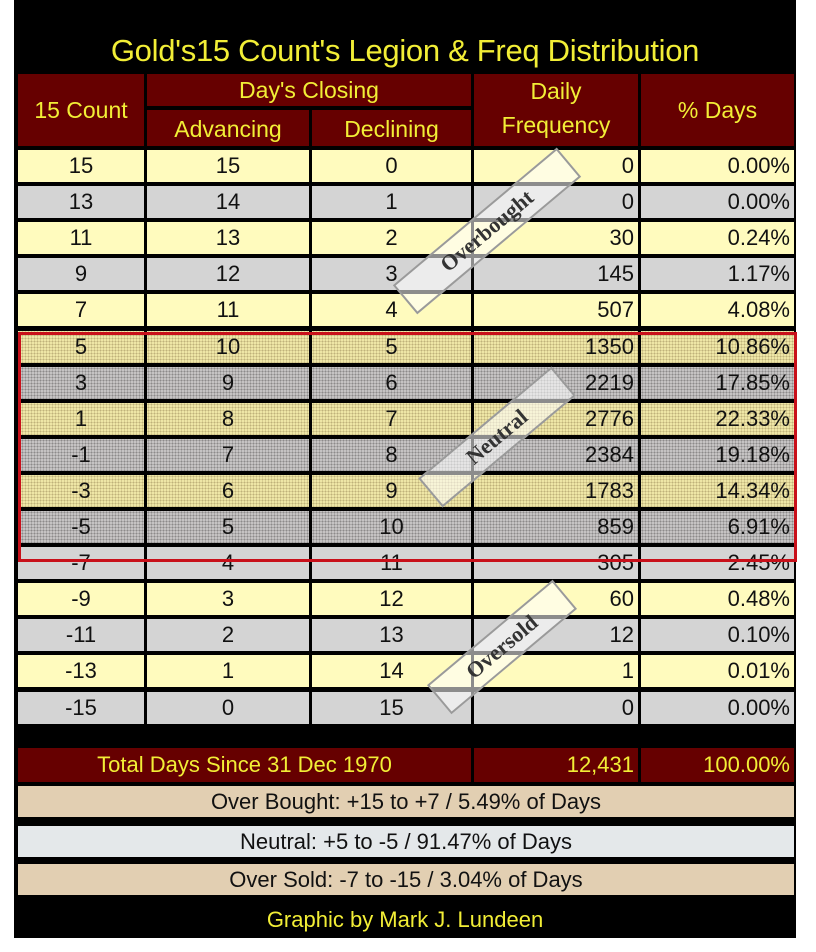 This screenshot has width=816, height=952. What do you see at coordinates (391, 599) in the screenshot?
I see `cell-dec: 12` at bounding box center [391, 599].